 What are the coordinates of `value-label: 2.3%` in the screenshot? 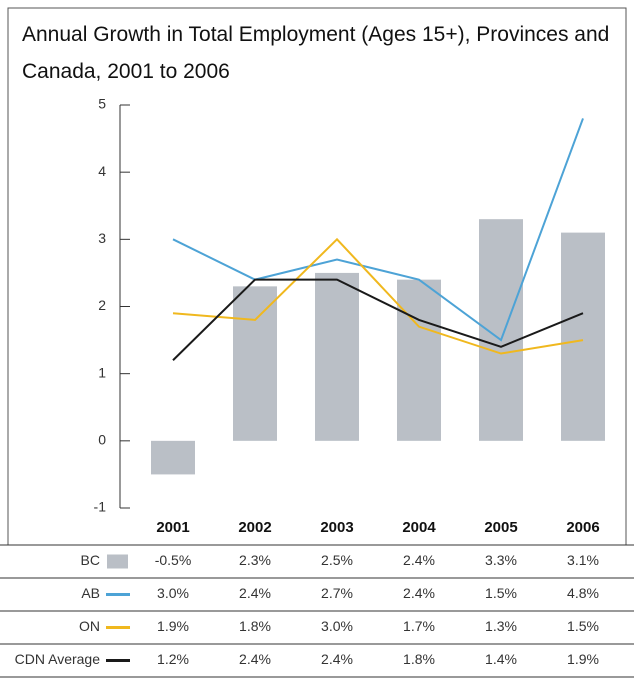 It's located at (255, 560).